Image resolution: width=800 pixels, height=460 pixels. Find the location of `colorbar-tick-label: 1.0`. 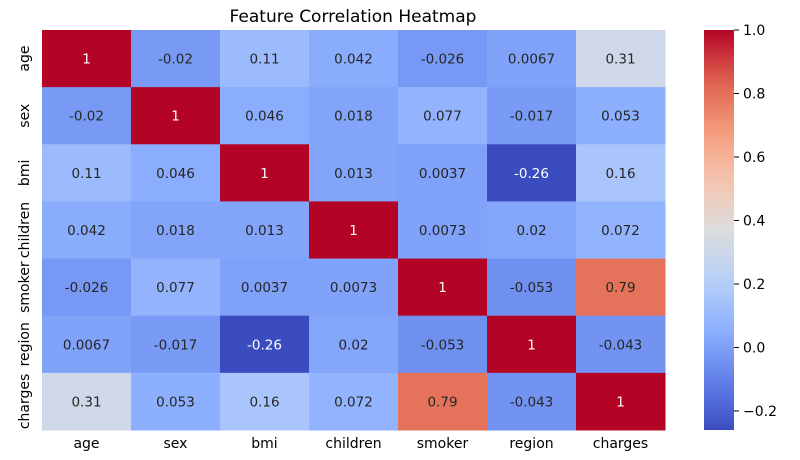

colorbar-tick-label: 1.0 is located at coordinates (754, 31).